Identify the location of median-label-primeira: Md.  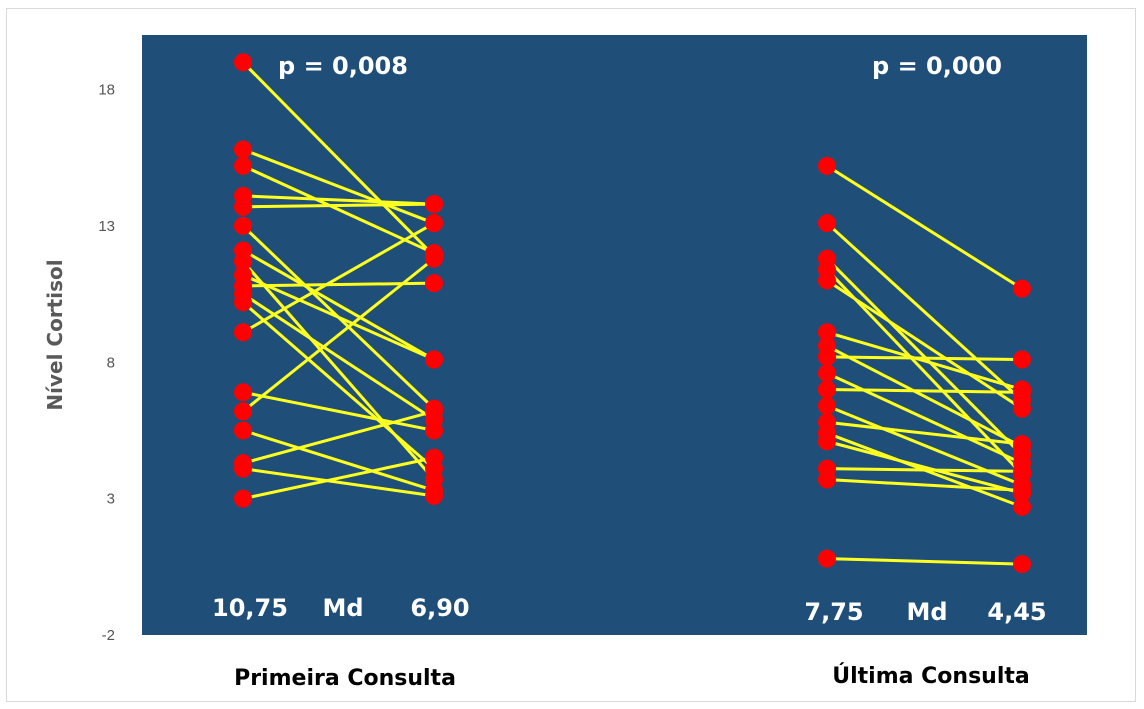
(342, 608).